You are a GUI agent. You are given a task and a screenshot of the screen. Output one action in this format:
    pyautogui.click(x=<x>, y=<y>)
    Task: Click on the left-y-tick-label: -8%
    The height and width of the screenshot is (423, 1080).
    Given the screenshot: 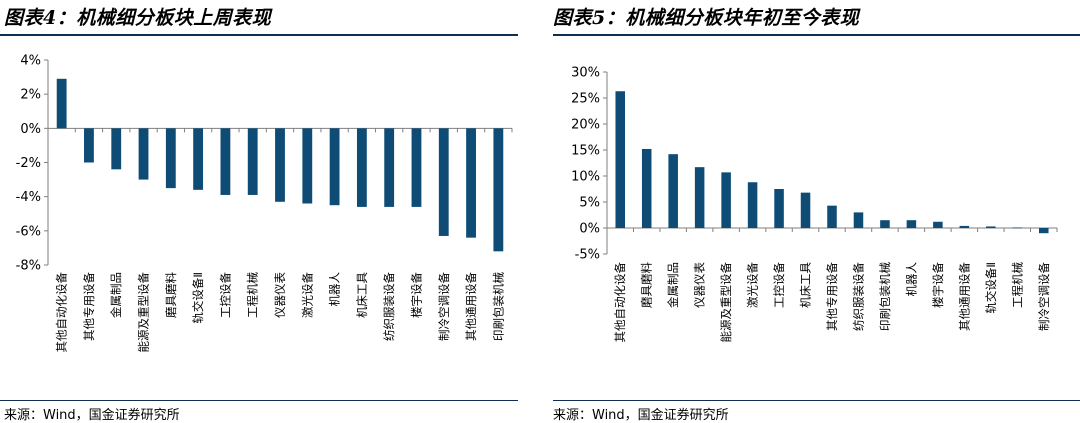 What is the action you would take?
    pyautogui.click(x=28, y=266)
    